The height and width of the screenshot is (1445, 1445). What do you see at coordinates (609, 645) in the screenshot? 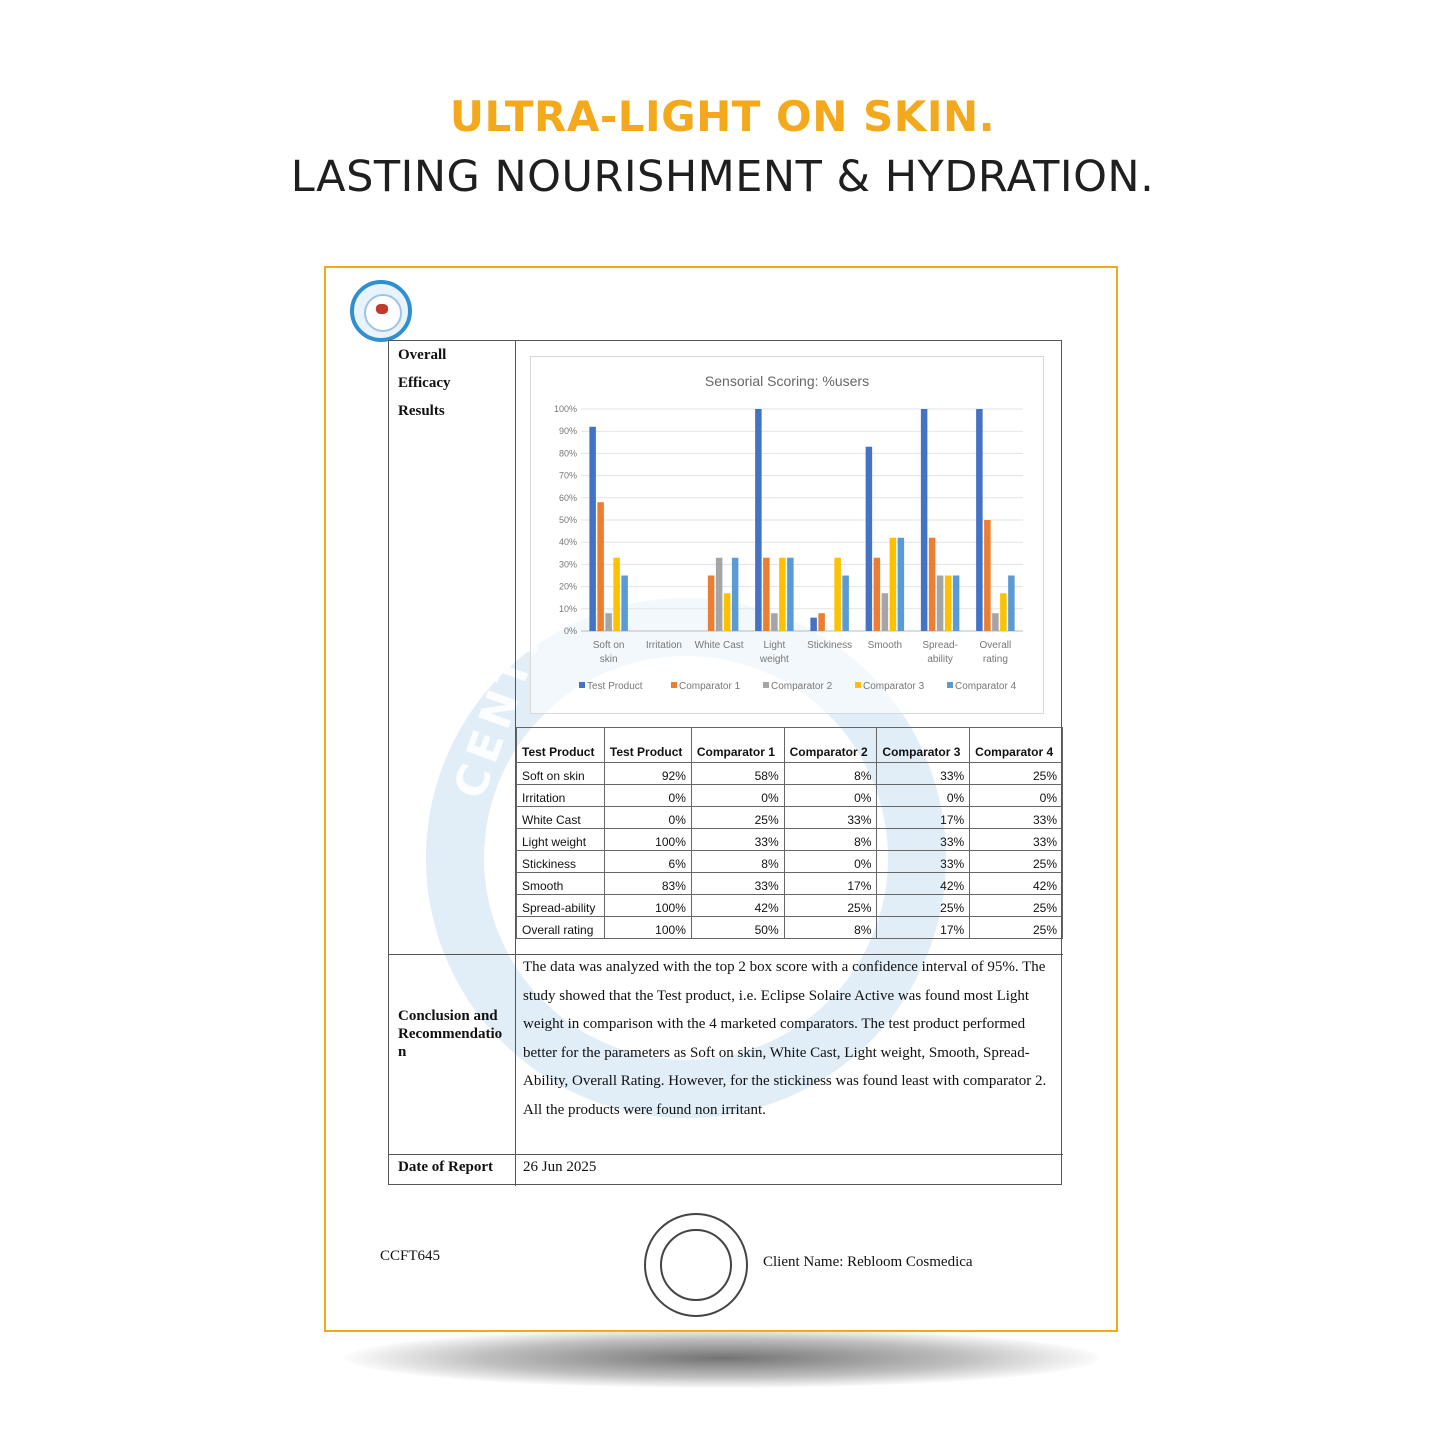
I see `x-tick-label: Soft on` at bounding box center [609, 645].